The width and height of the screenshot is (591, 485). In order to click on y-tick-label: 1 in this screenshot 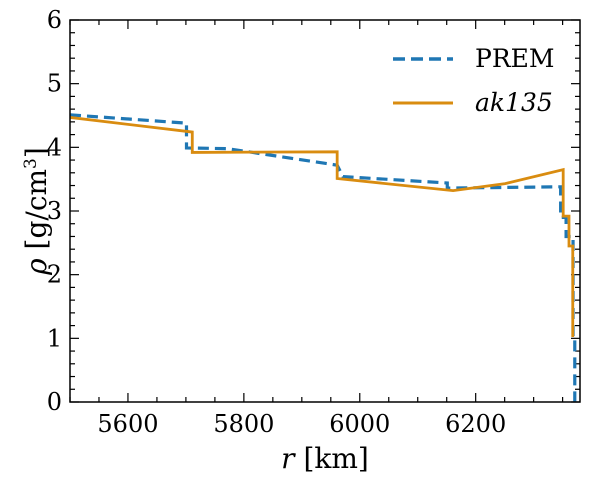, I will do `click(54, 338)`.